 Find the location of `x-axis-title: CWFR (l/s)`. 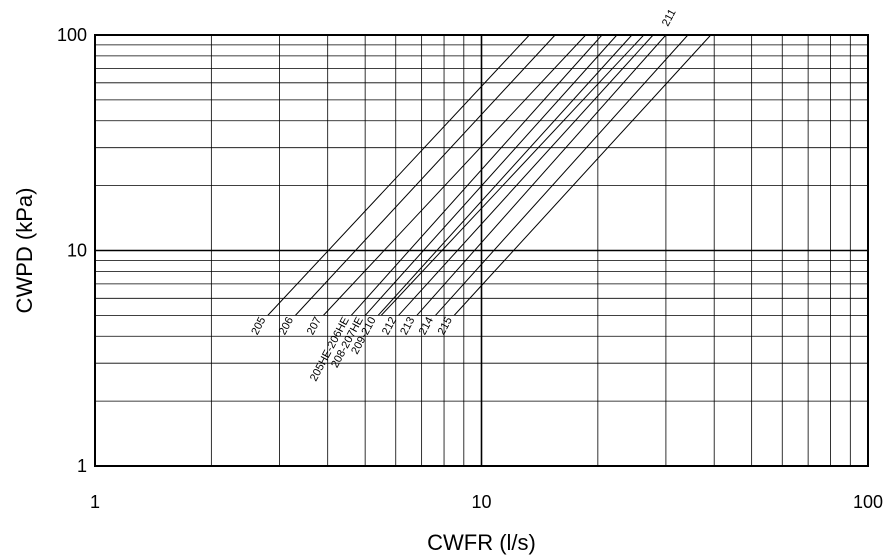

x-axis-title: CWFR (l/s) is located at coordinates (481, 542).